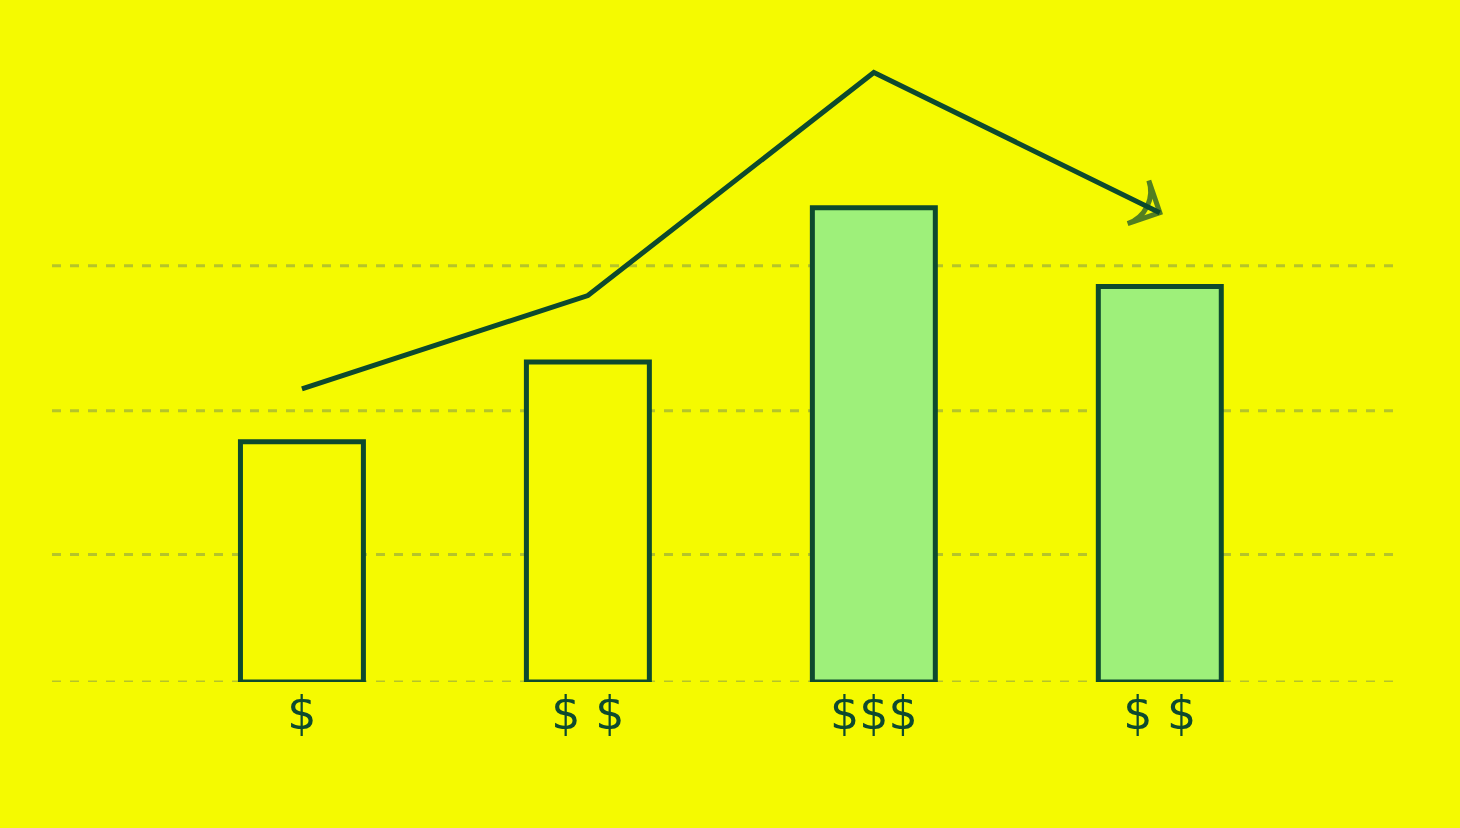 The image size is (1460, 828). What do you see at coordinates (873, 713) in the screenshot?
I see `x-tick-label: $$$` at bounding box center [873, 713].